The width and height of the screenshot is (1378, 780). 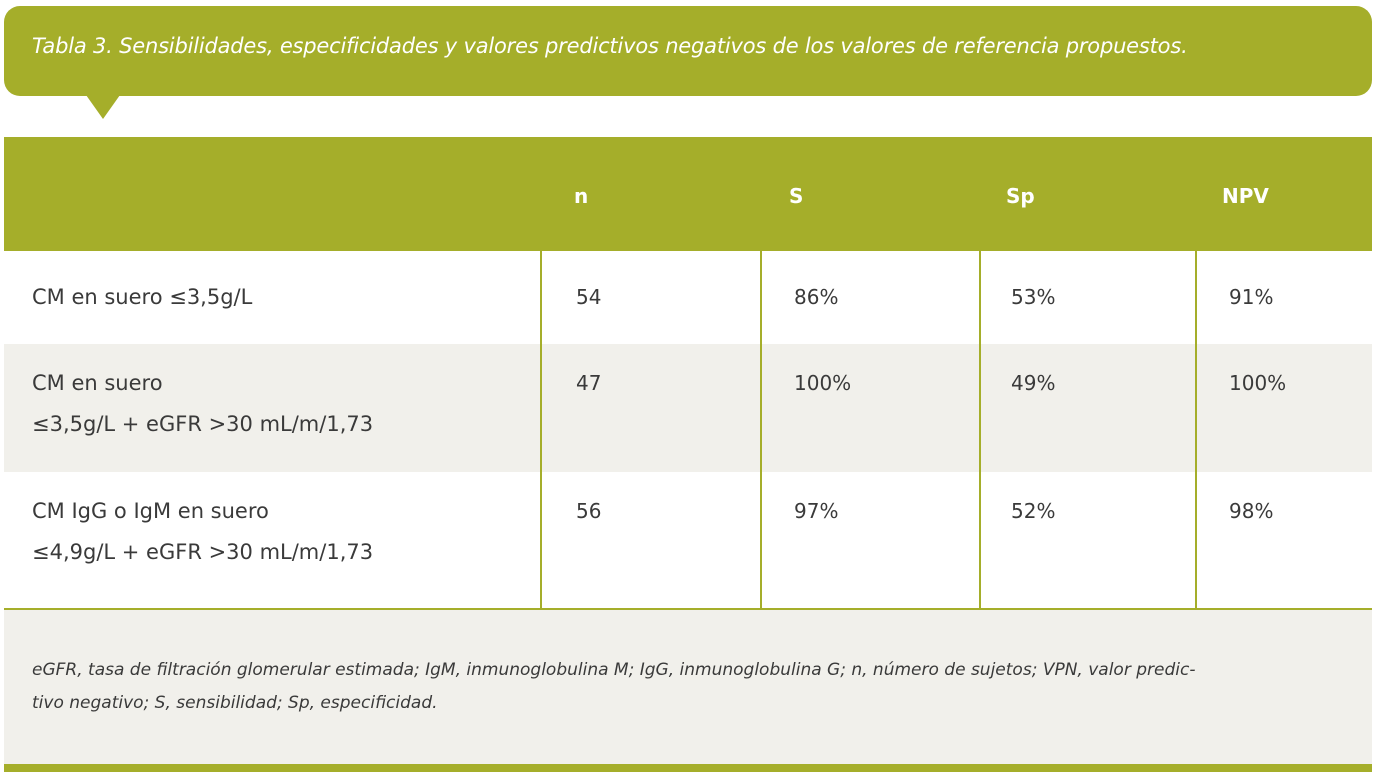 What do you see at coordinates (816, 297) in the screenshot?
I see `cell-s: 86%` at bounding box center [816, 297].